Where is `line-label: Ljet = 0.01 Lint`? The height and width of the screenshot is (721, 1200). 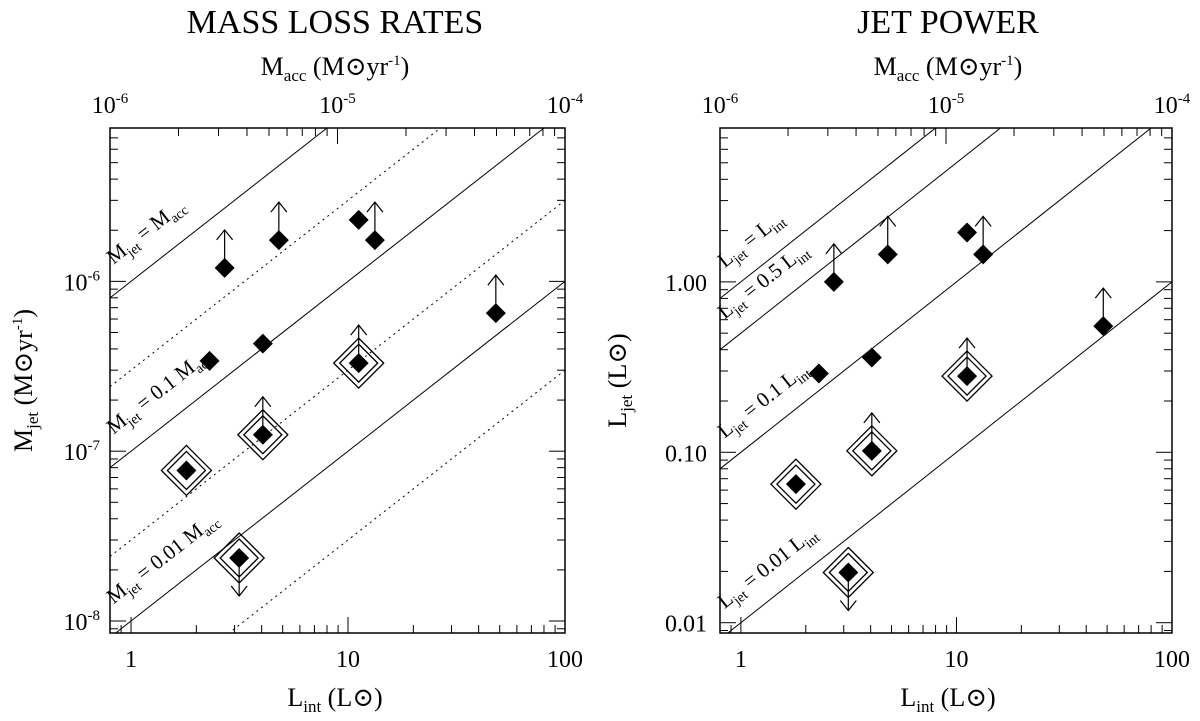
line-label: Ljet = 0.01 Lint is located at coordinates (768, 569).